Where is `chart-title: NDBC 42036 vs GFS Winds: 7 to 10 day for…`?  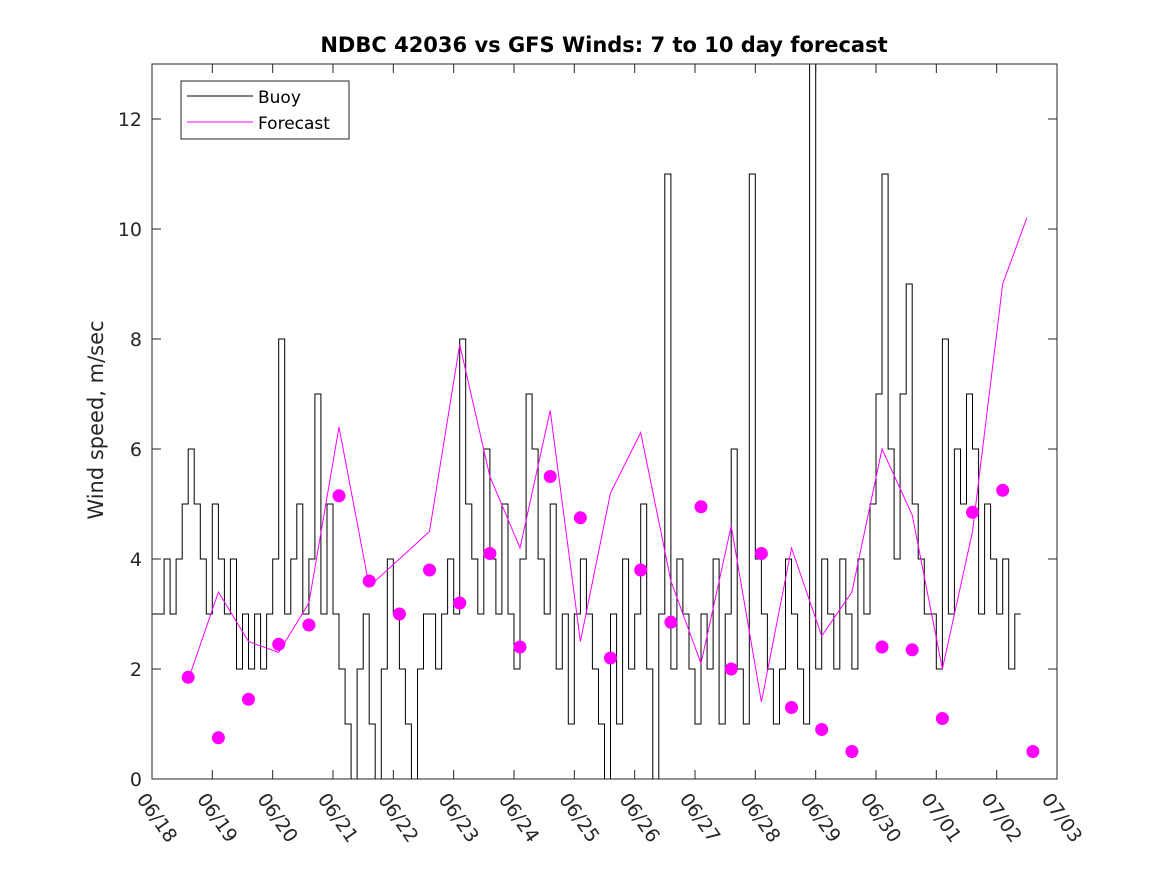
chart-title: NDBC 42036 vs GFS Winds: 7 to 10 day for… is located at coordinates (603, 45).